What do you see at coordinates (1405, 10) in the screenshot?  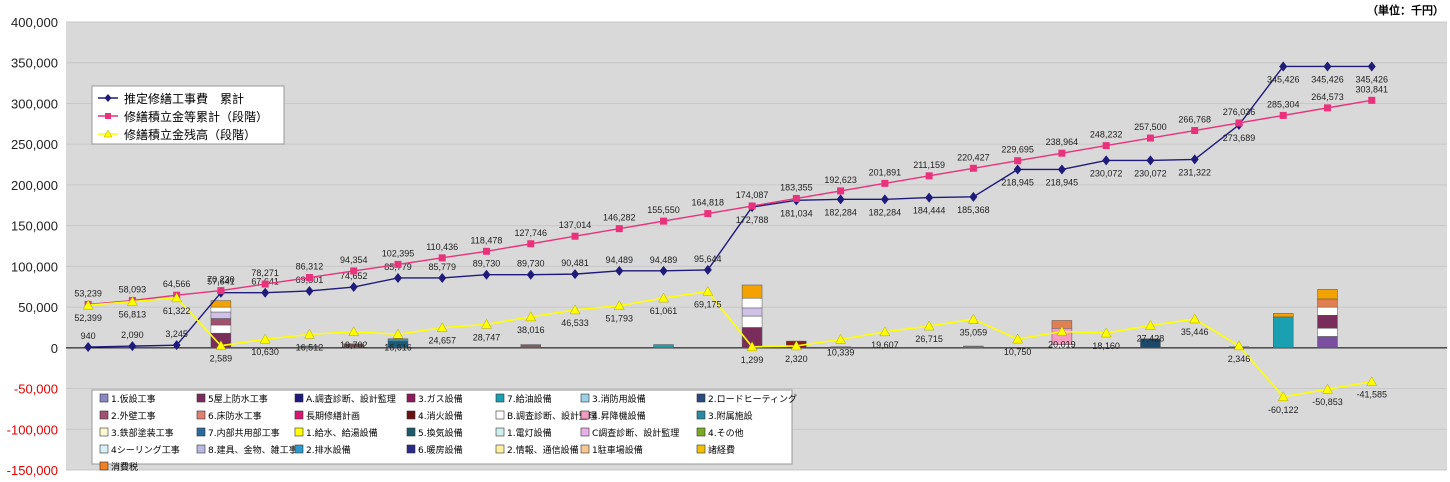 I see `unit-label: （単位：千円）` at bounding box center [1405, 10].